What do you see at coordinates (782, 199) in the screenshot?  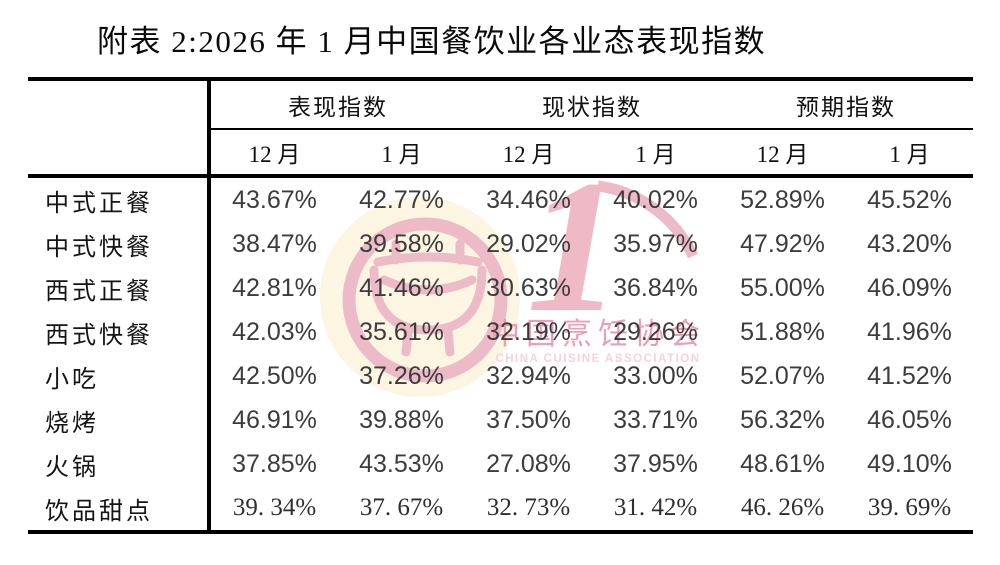 I see `cell-value: 52.89%` at bounding box center [782, 199].